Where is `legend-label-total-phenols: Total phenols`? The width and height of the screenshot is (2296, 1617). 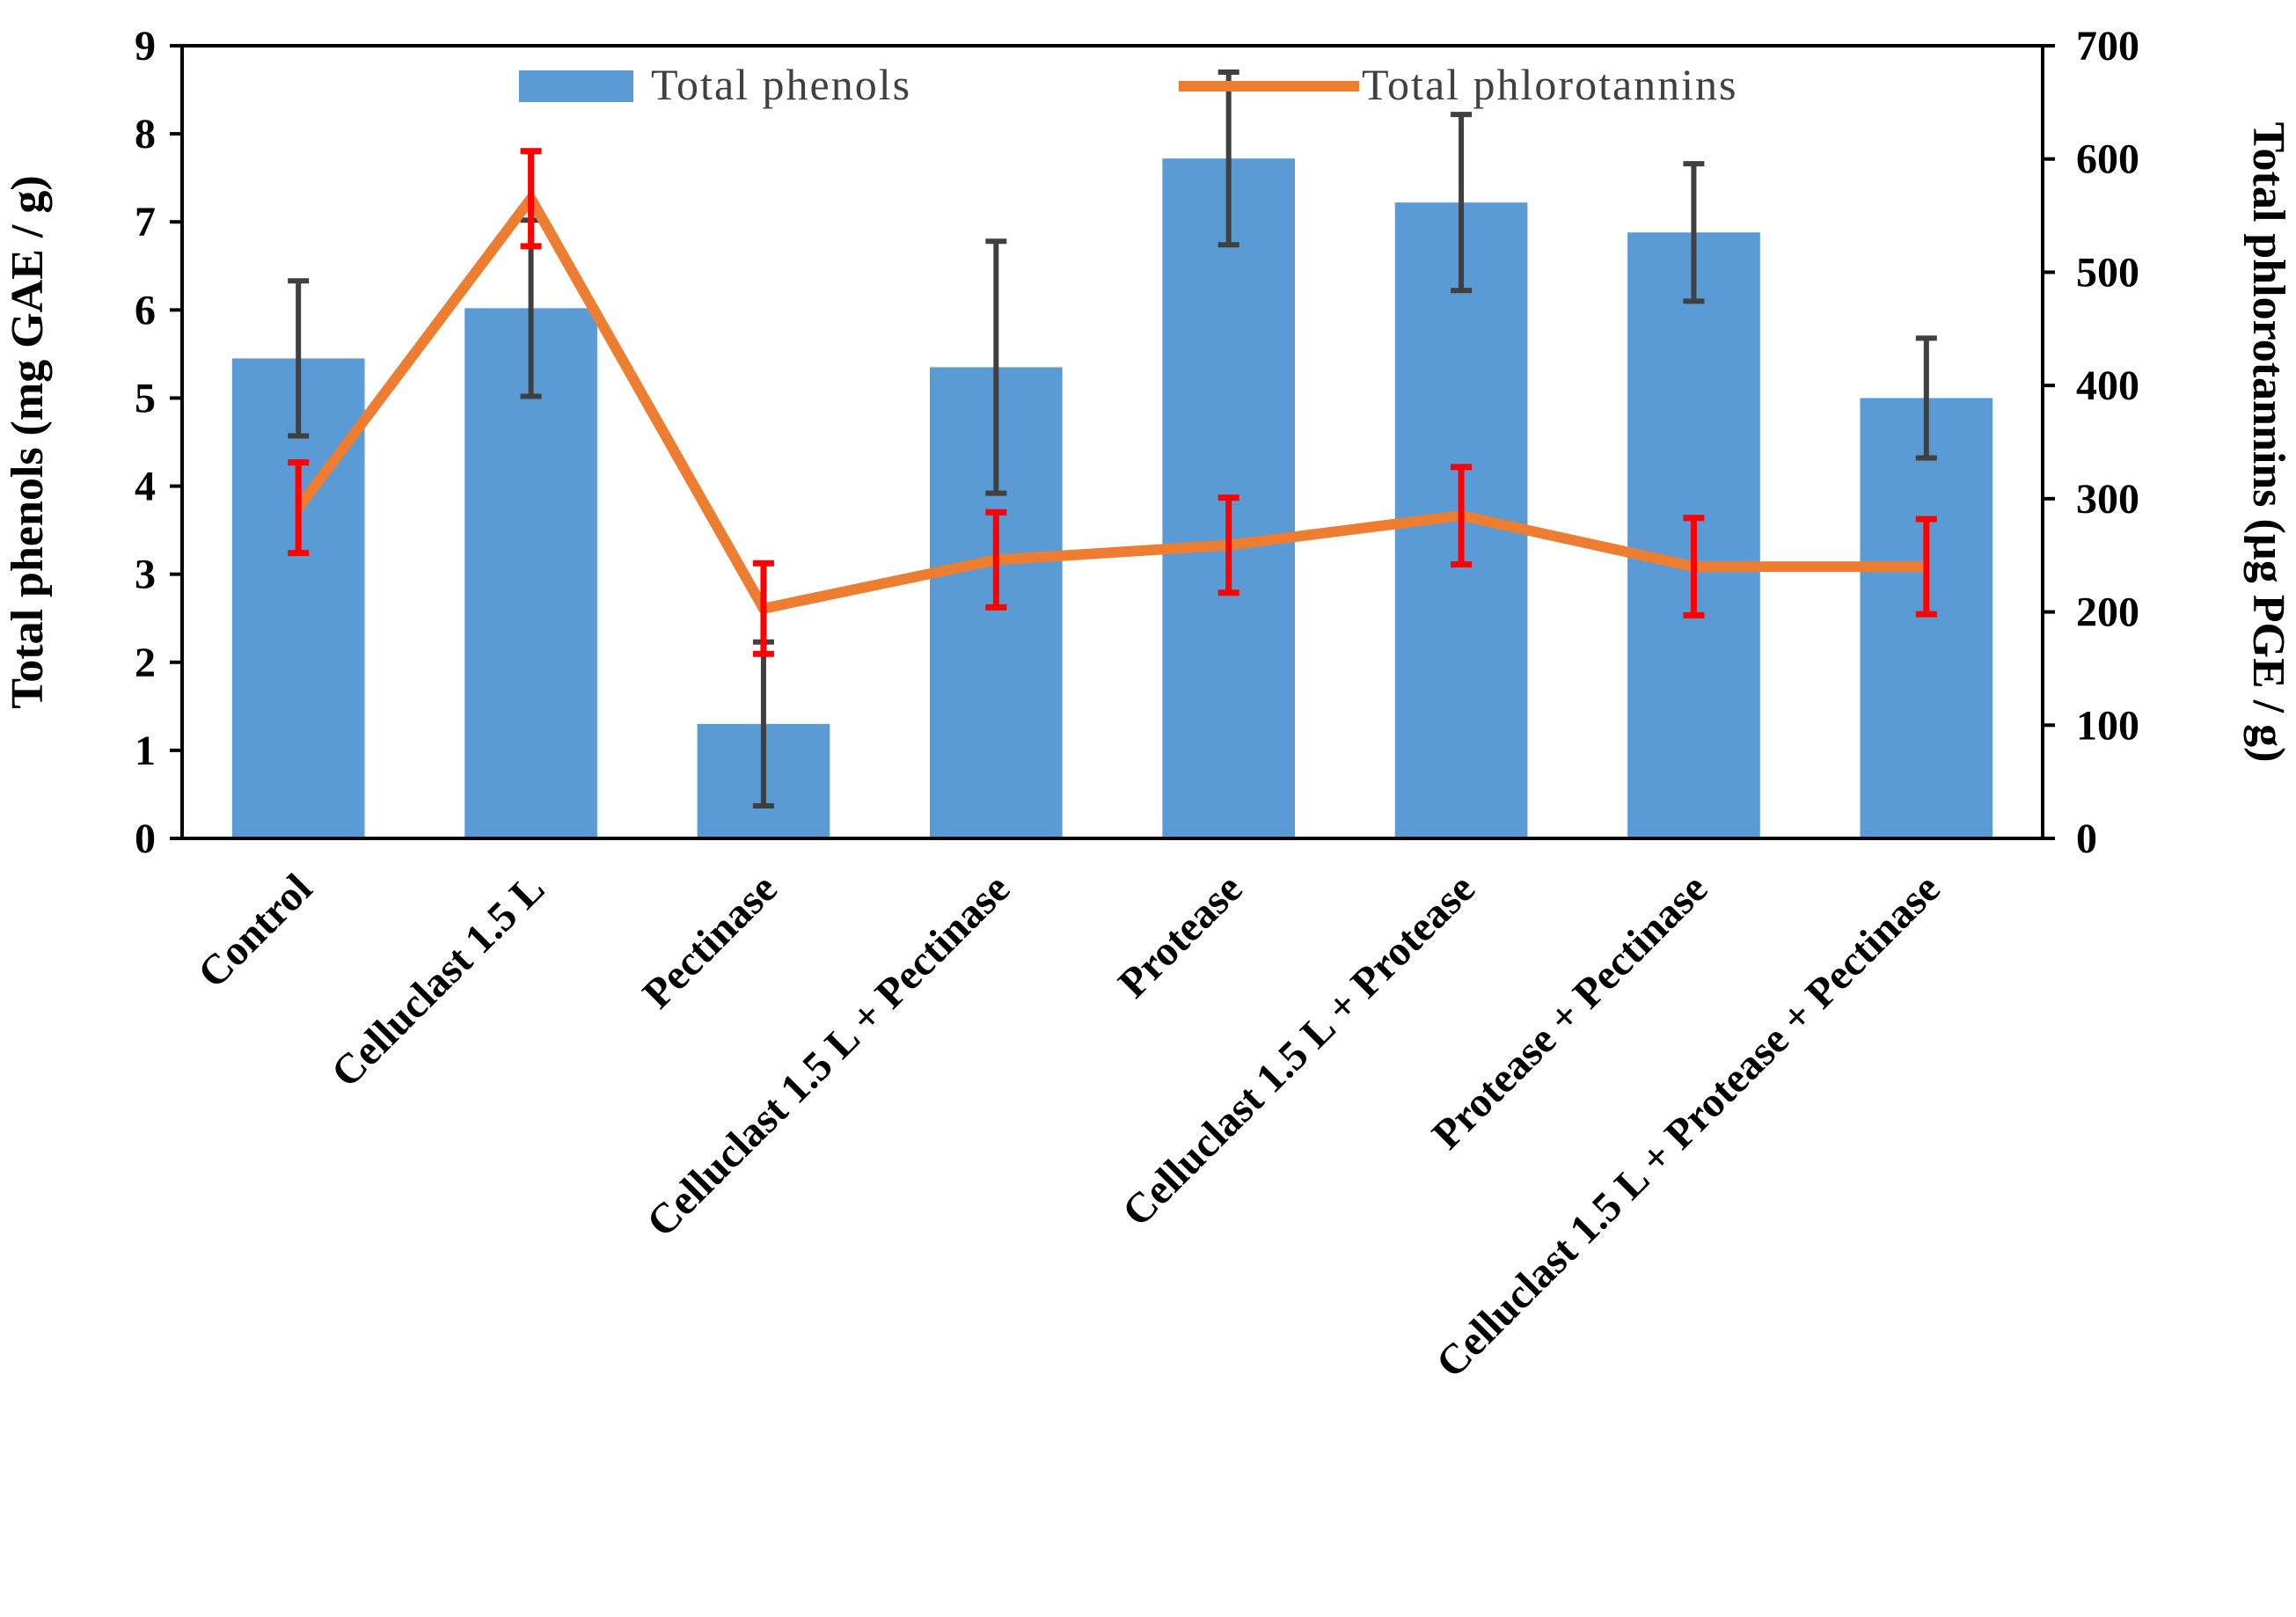 legend-label-total-phenols: Total phenols is located at coordinates (781, 84).